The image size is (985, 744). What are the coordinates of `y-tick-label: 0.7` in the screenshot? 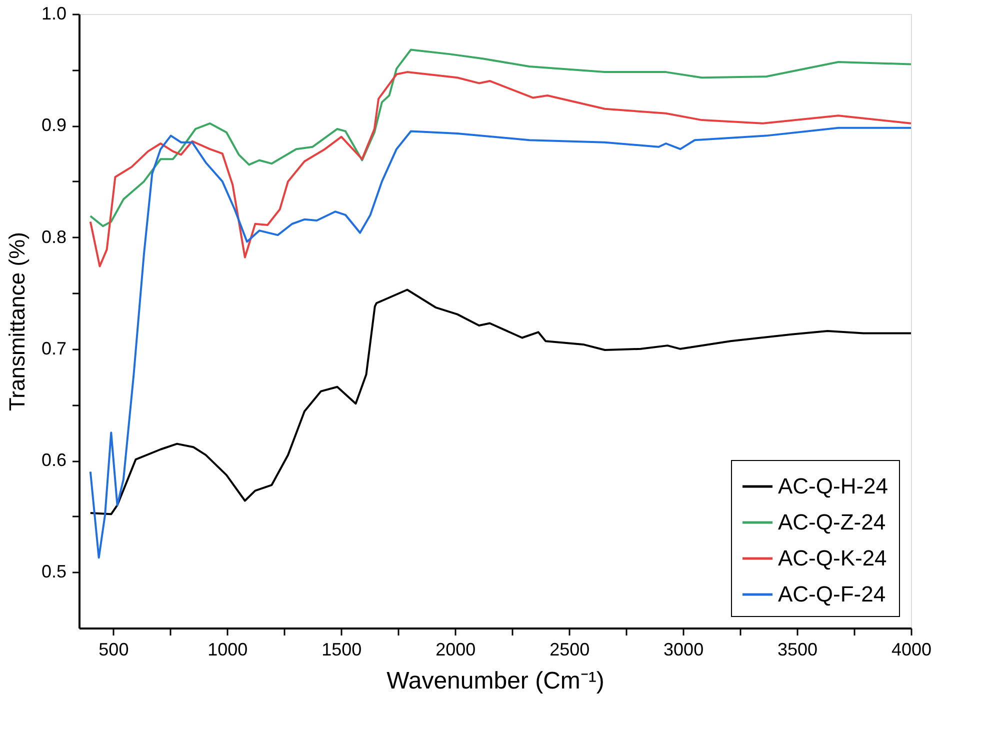 It's located at (53, 348).